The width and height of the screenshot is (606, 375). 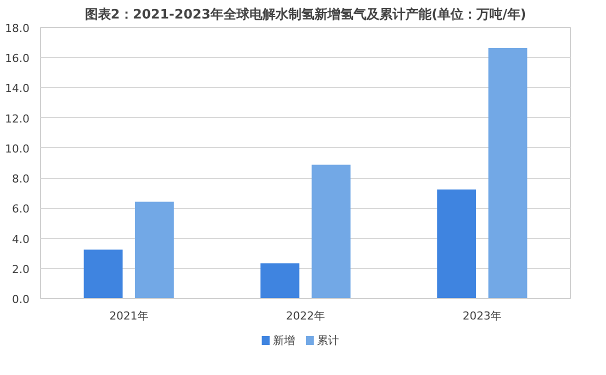 What do you see at coordinates (17, 89) in the screenshot?
I see `y-tick-label: 14.0` at bounding box center [17, 89].